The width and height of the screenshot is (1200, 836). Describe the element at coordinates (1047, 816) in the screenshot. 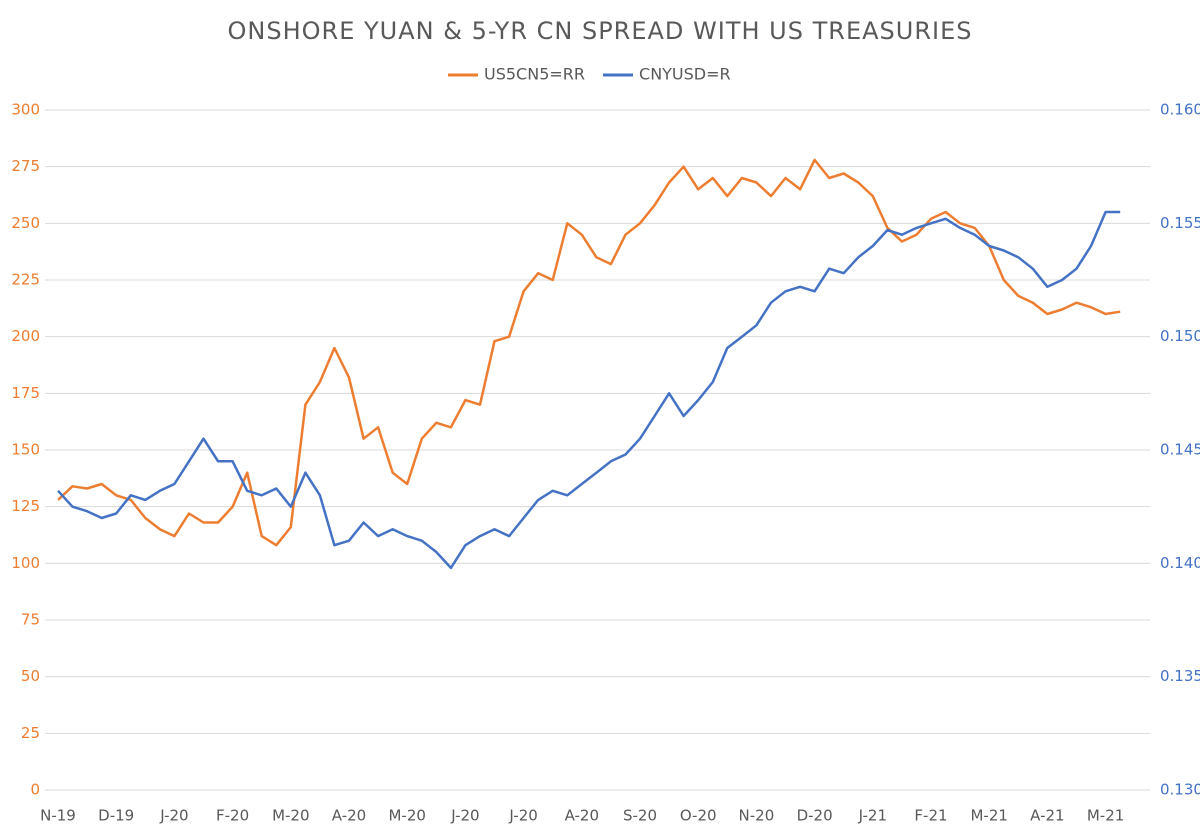

I see `x-tick-label: A-21` at that location.